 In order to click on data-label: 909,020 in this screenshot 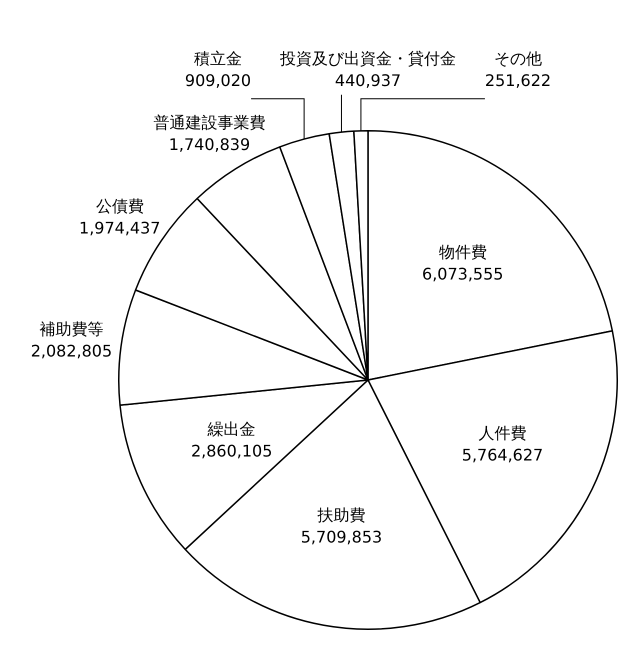, I will do `click(218, 80)`.